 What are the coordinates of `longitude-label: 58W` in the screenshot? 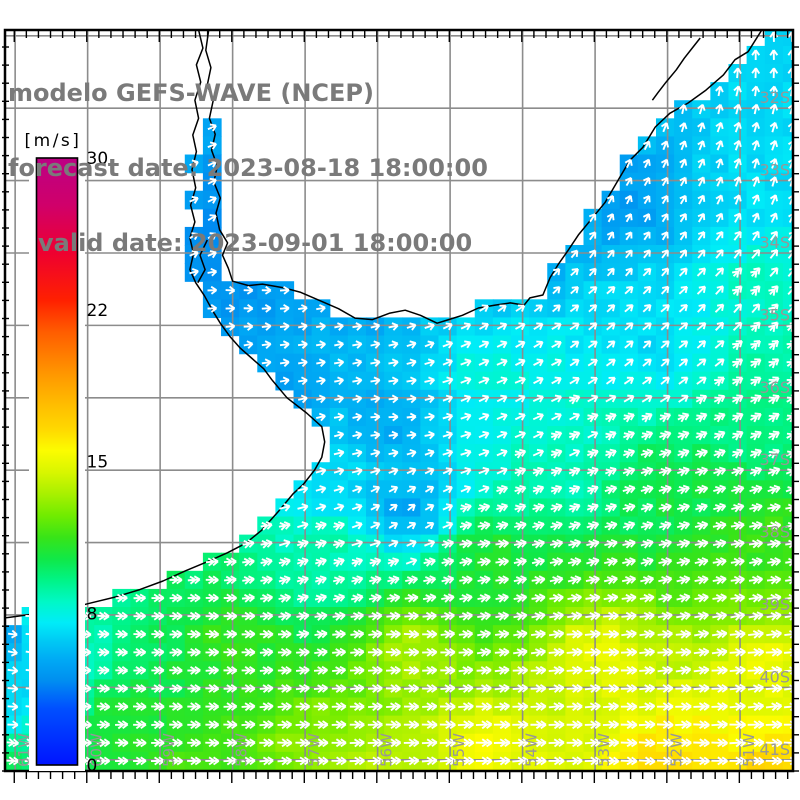 It's located at (242, 750).